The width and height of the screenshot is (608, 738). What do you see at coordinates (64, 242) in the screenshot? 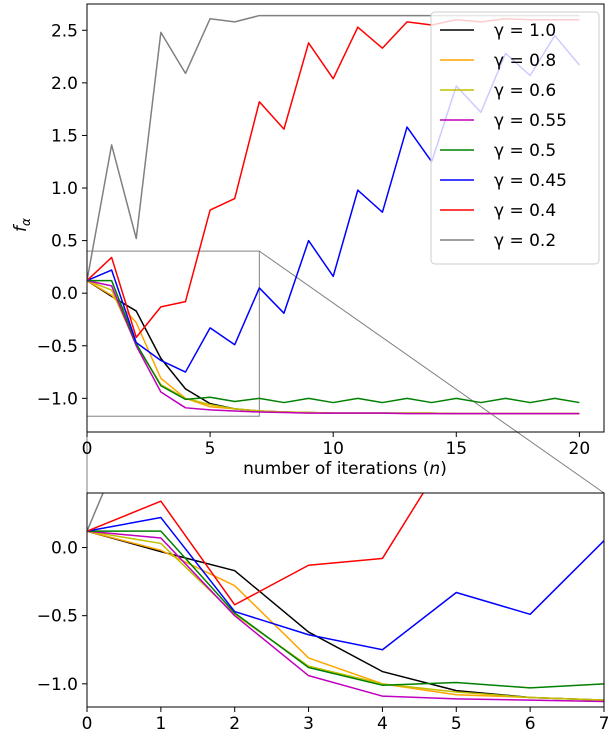
I see `main-y-tick-label: 0.5` at bounding box center [64, 242].